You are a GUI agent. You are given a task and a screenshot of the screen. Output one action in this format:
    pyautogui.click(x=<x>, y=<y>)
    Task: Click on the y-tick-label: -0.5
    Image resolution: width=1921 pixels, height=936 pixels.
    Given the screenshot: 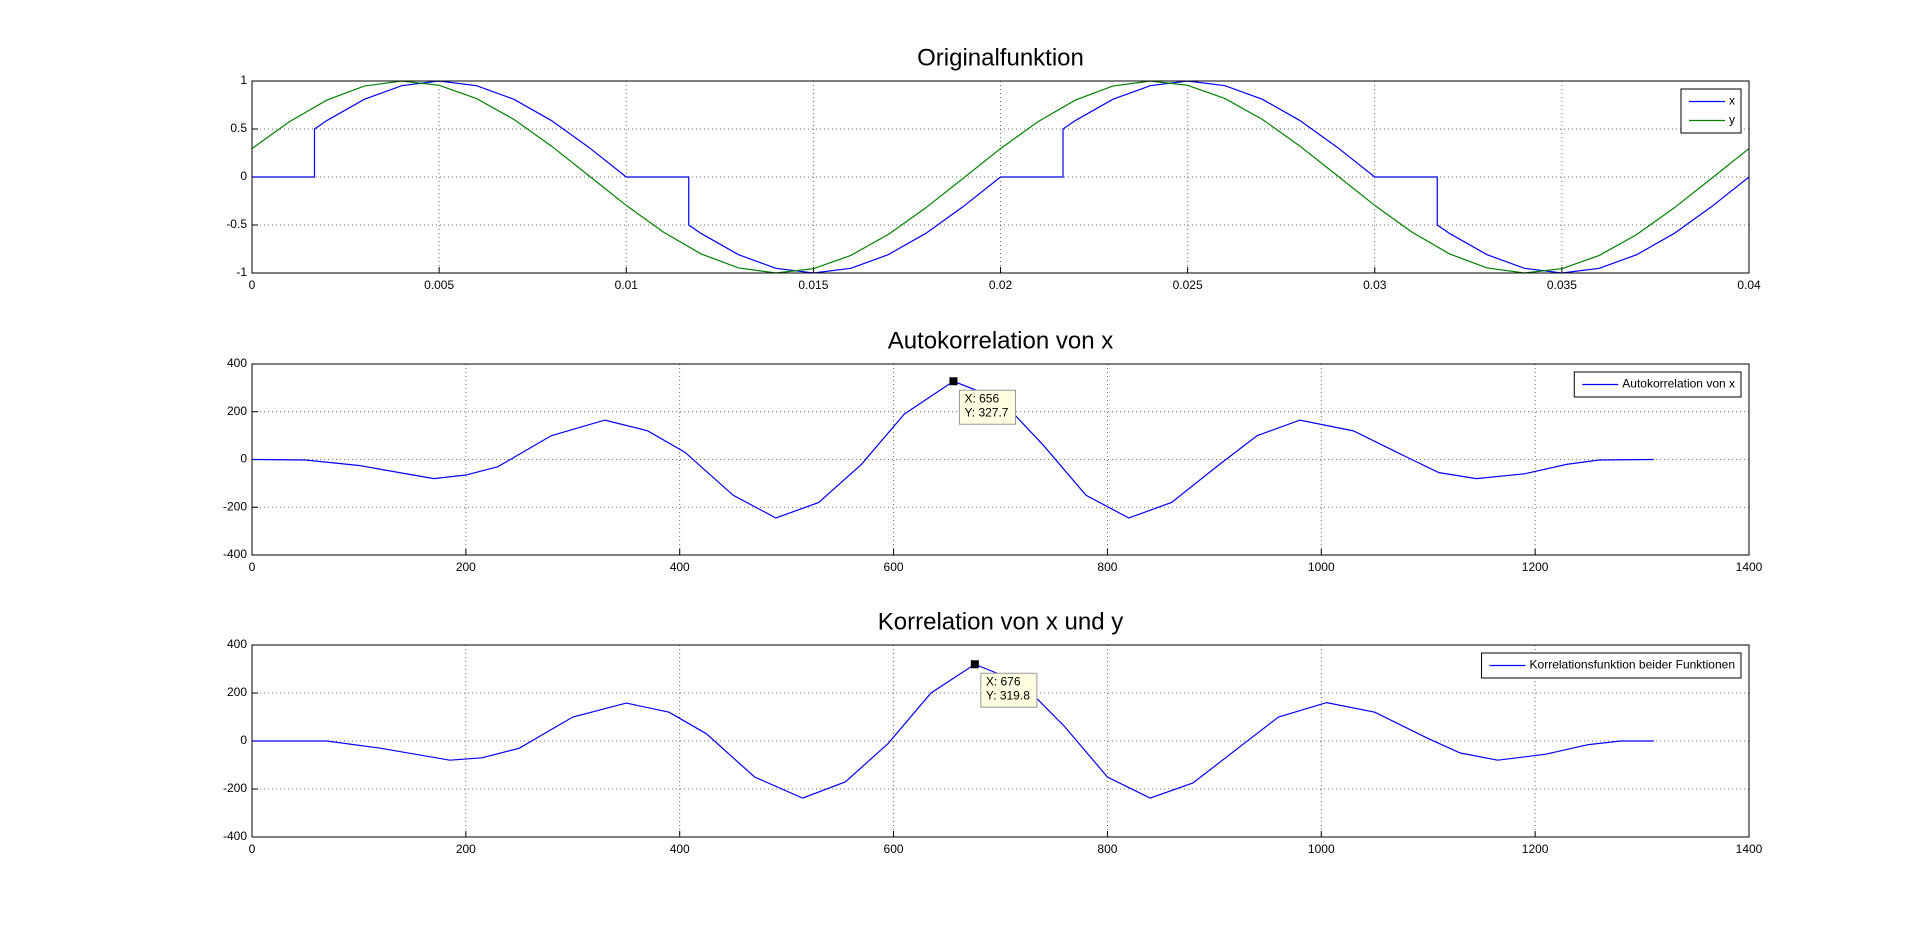 What is the action you would take?
    pyautogui.click(x=236, y=224)
    